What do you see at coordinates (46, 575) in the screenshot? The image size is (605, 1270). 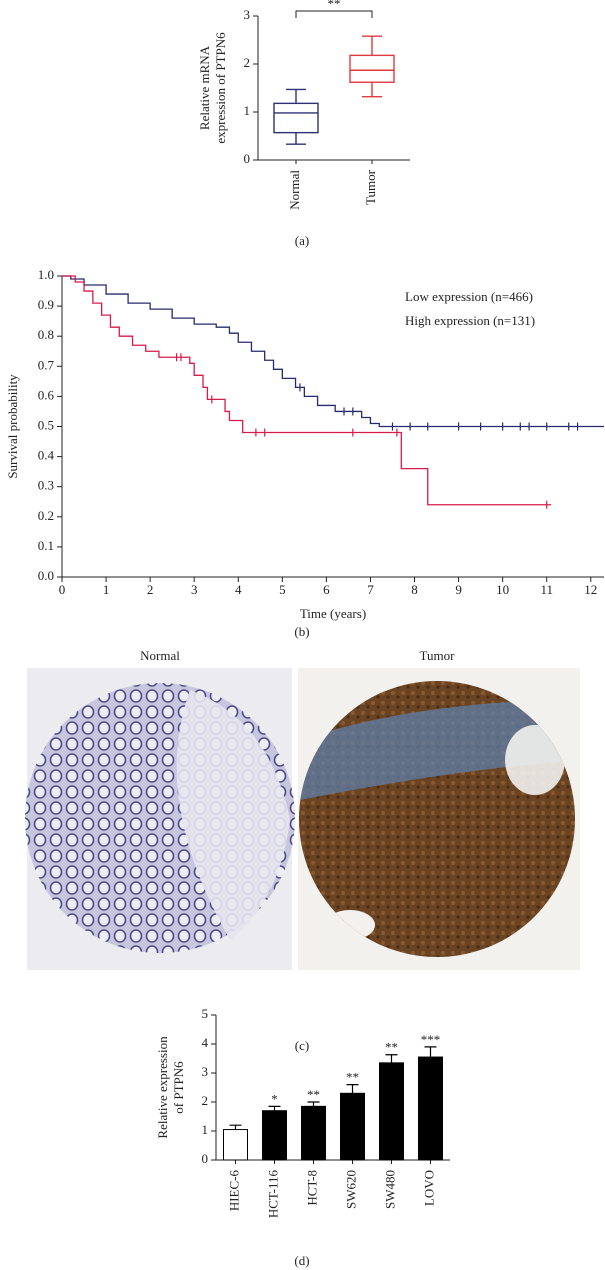 I see `y-tick-label: 0.0` at bounding box center [46, 575].